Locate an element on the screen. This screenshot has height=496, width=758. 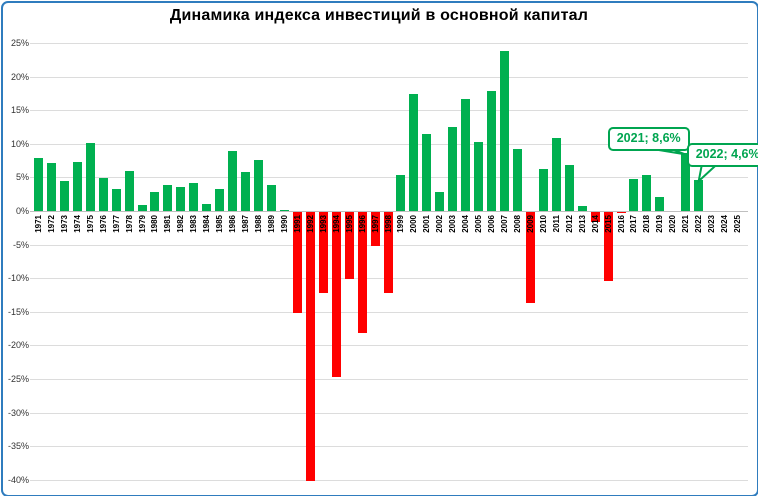
x-tick-label: 1991 is located at coordinates (297, 224).